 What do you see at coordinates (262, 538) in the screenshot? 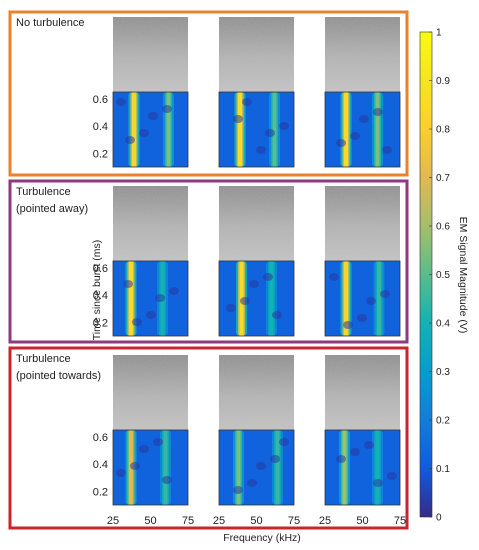
I see `x-axis-label: Frequency (kHz)` at bounding box center [262, 538].